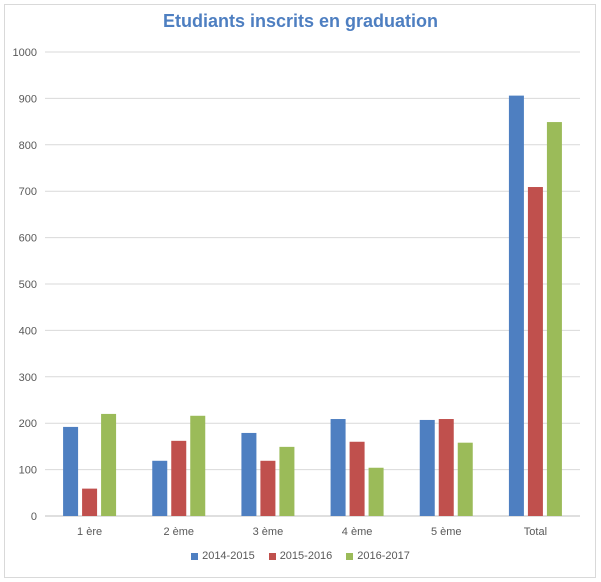  What do you see at coordinates (28, 192) in the screenshot?
I see `y-tick-label: 700` at bounding box center [28, 192].